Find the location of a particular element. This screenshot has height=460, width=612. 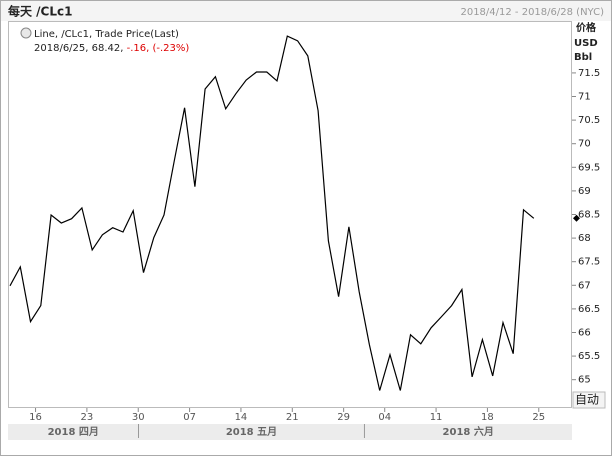

y-tick-label: 66 is located at coordinates (584, 332).